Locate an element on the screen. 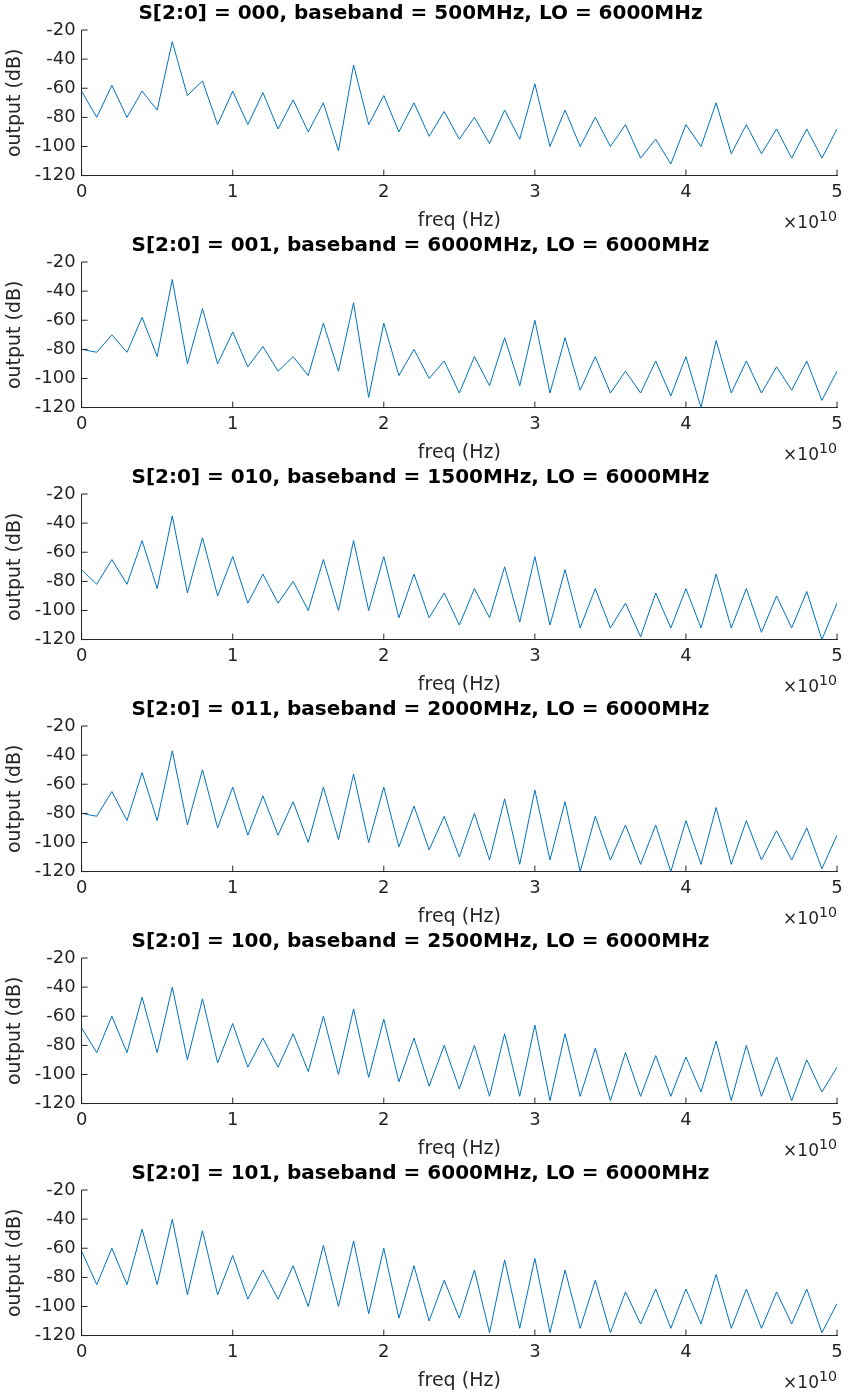 This screenshot has height=1393, width=851. chart-title: S[2:0] = 100, baseband = 2500MHz, LO = 6000MHz is located at coordinates (420, 940).